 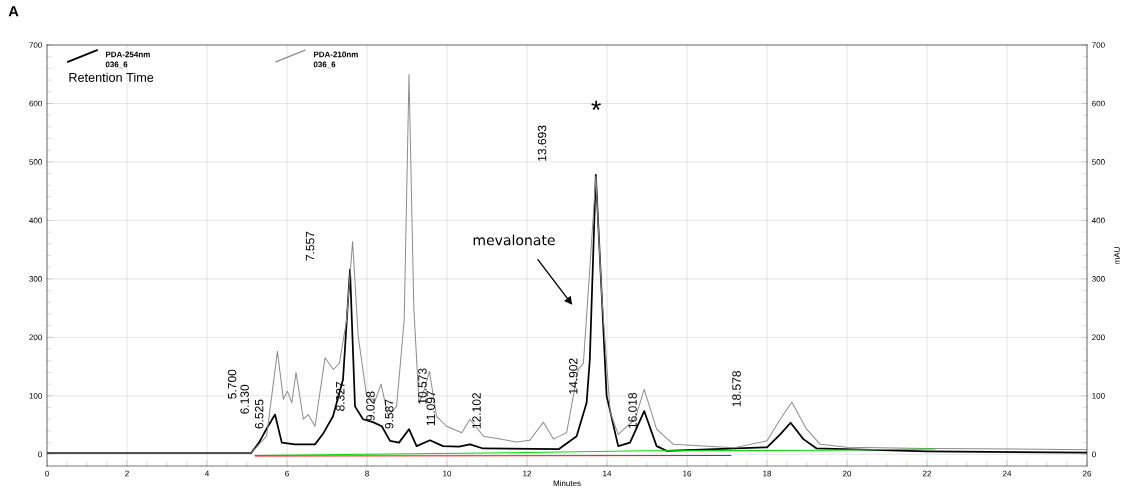 I want to click on annotation: 9.587, so click(x=389, y=414).